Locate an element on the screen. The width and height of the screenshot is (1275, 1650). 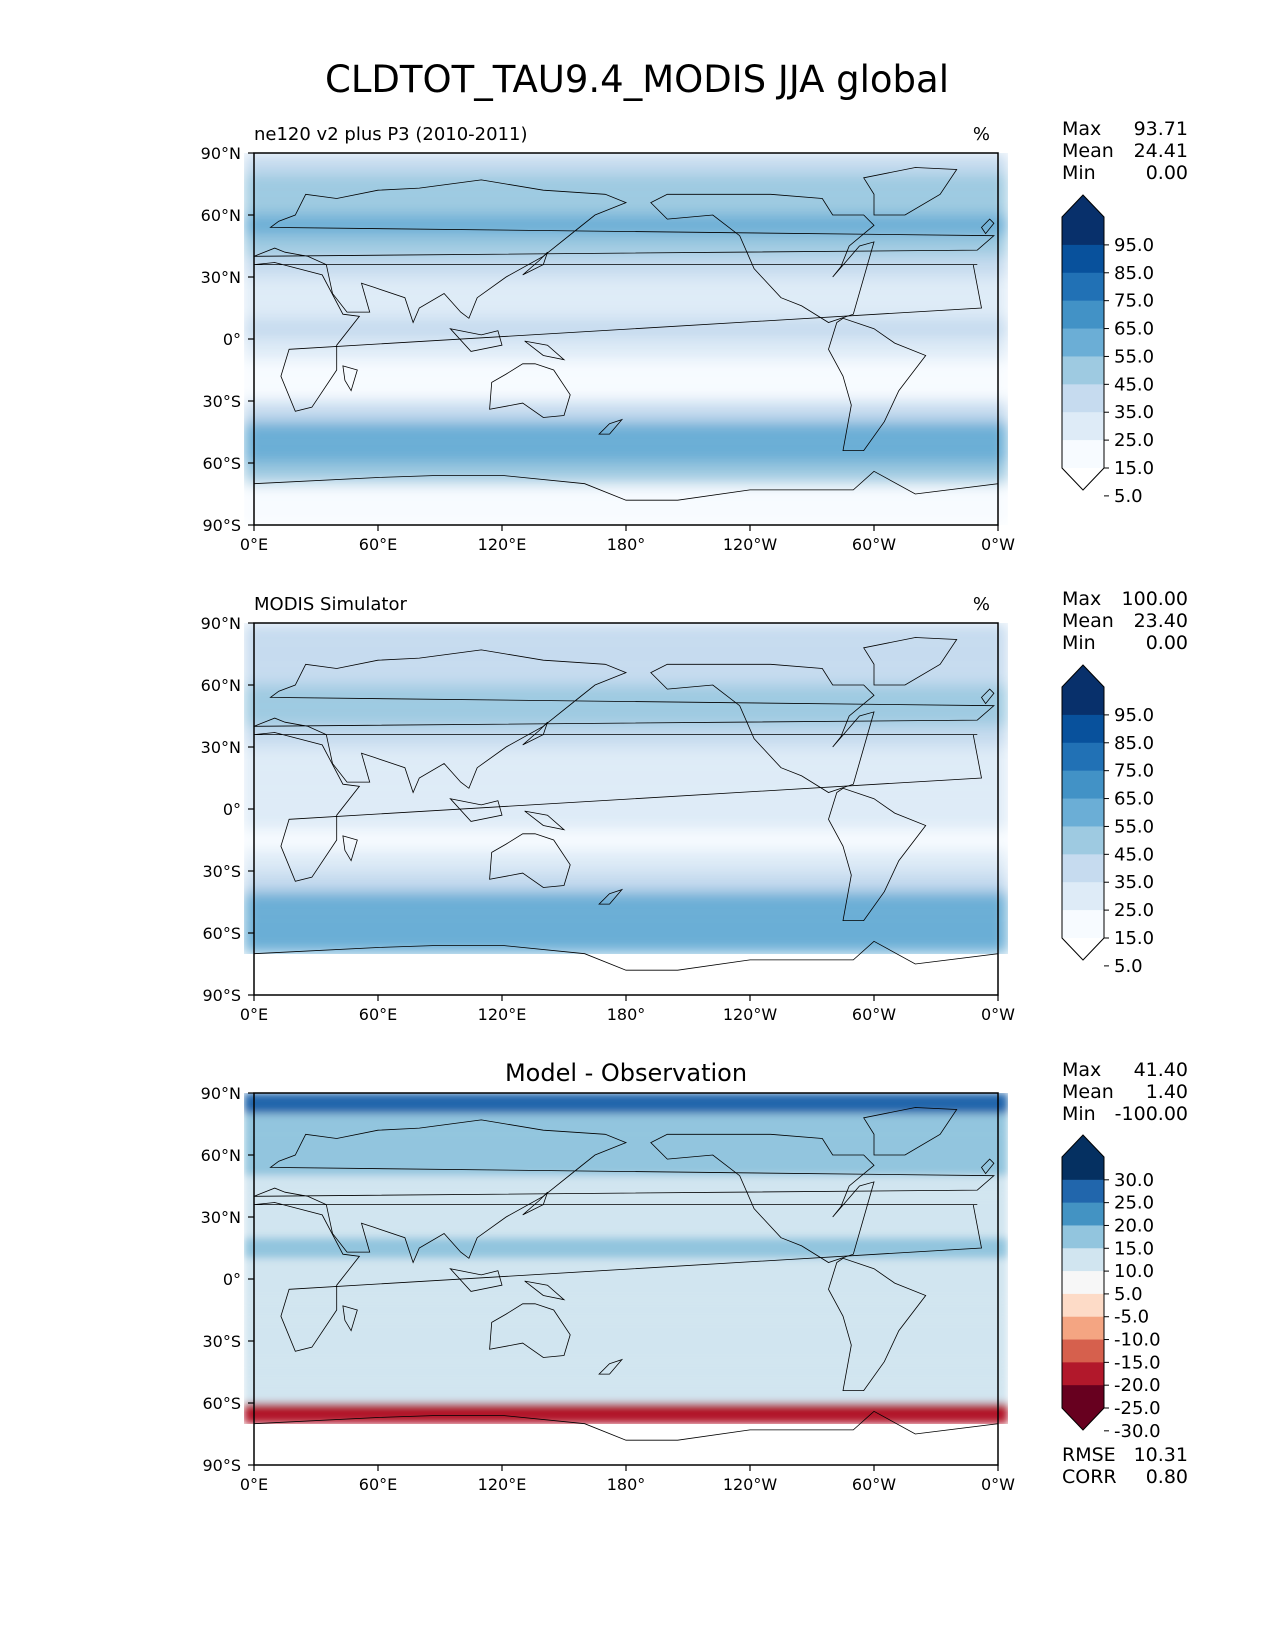
stat-mean-value: 23.40 is located at coordinates (1161, 621).